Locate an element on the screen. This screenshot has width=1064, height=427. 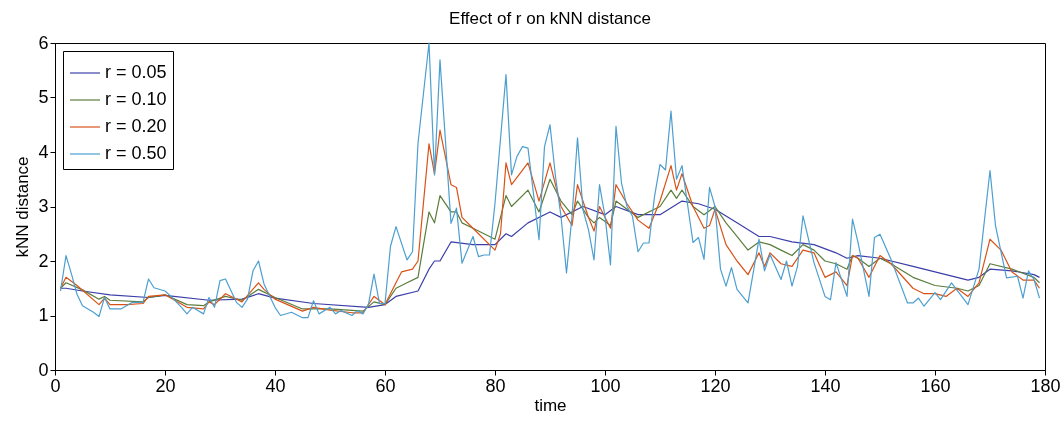
y-tick-label: 2 is located at coordinates (43, 260).